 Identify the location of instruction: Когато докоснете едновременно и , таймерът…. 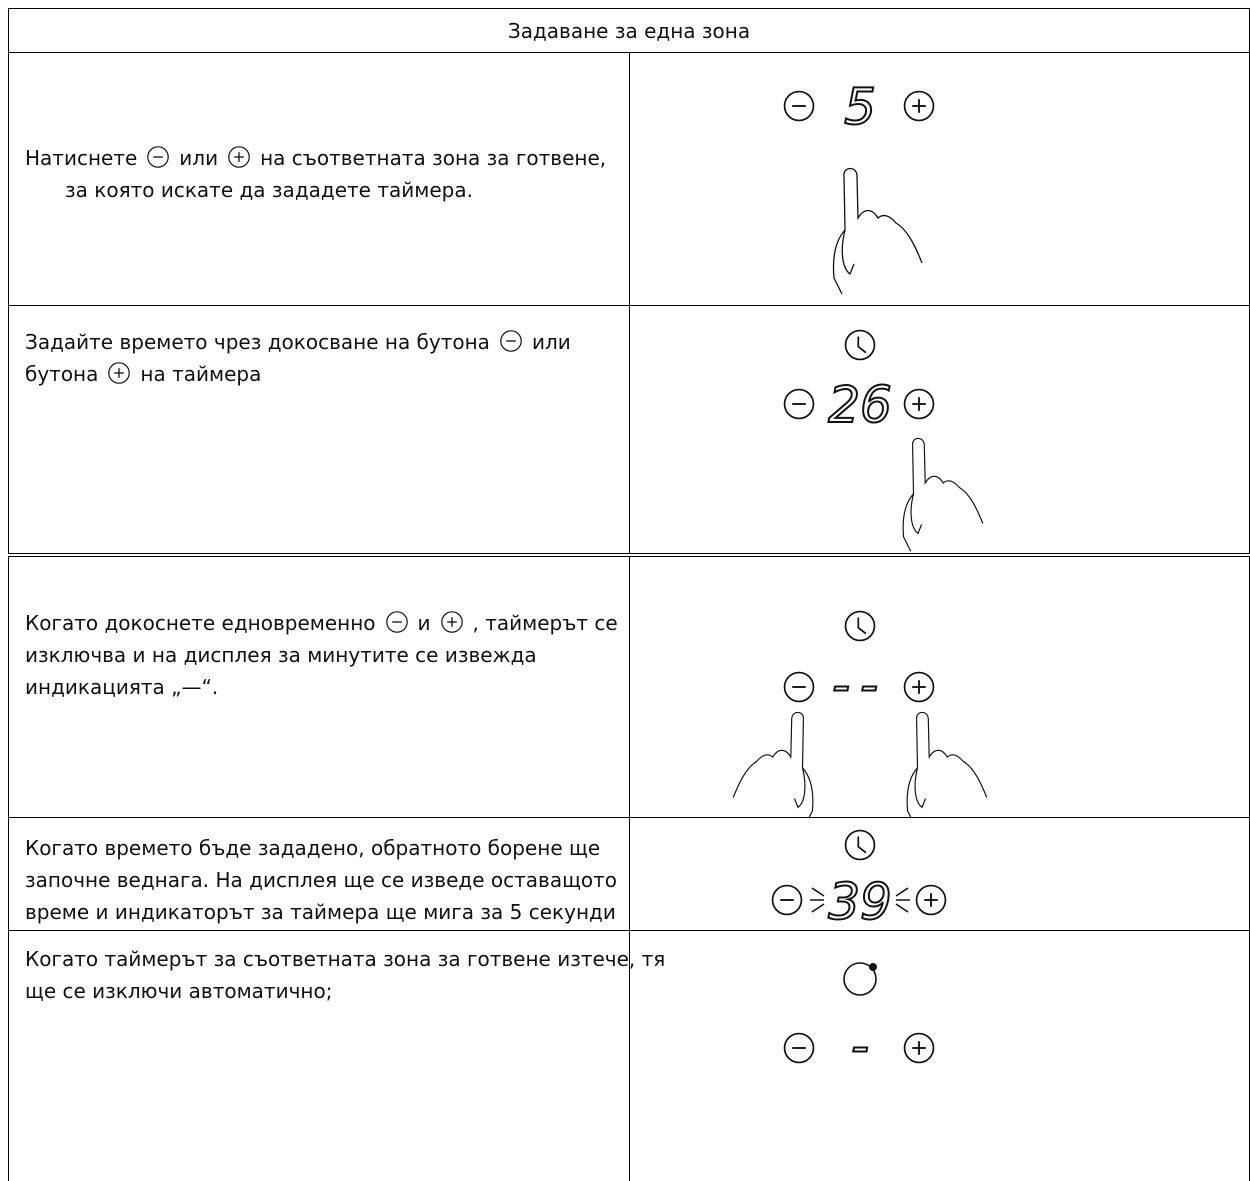
(319, 686).